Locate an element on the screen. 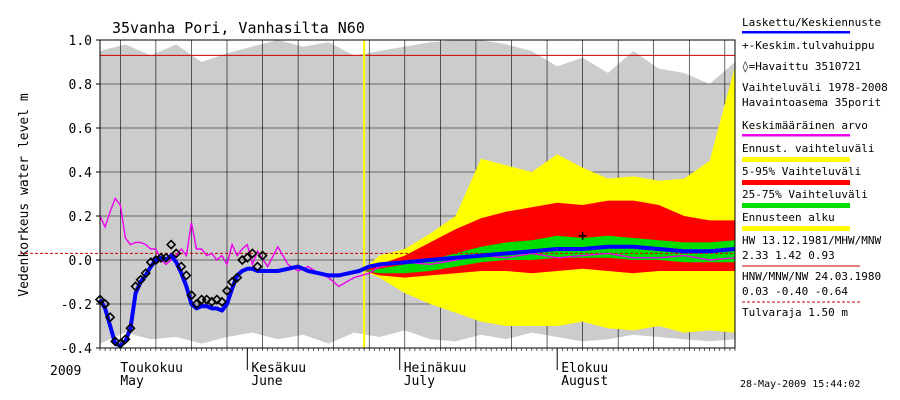 The height and width of the screenshot is (400, 900). y-tick-label: -0.2 is located at coordinates (76, 305).